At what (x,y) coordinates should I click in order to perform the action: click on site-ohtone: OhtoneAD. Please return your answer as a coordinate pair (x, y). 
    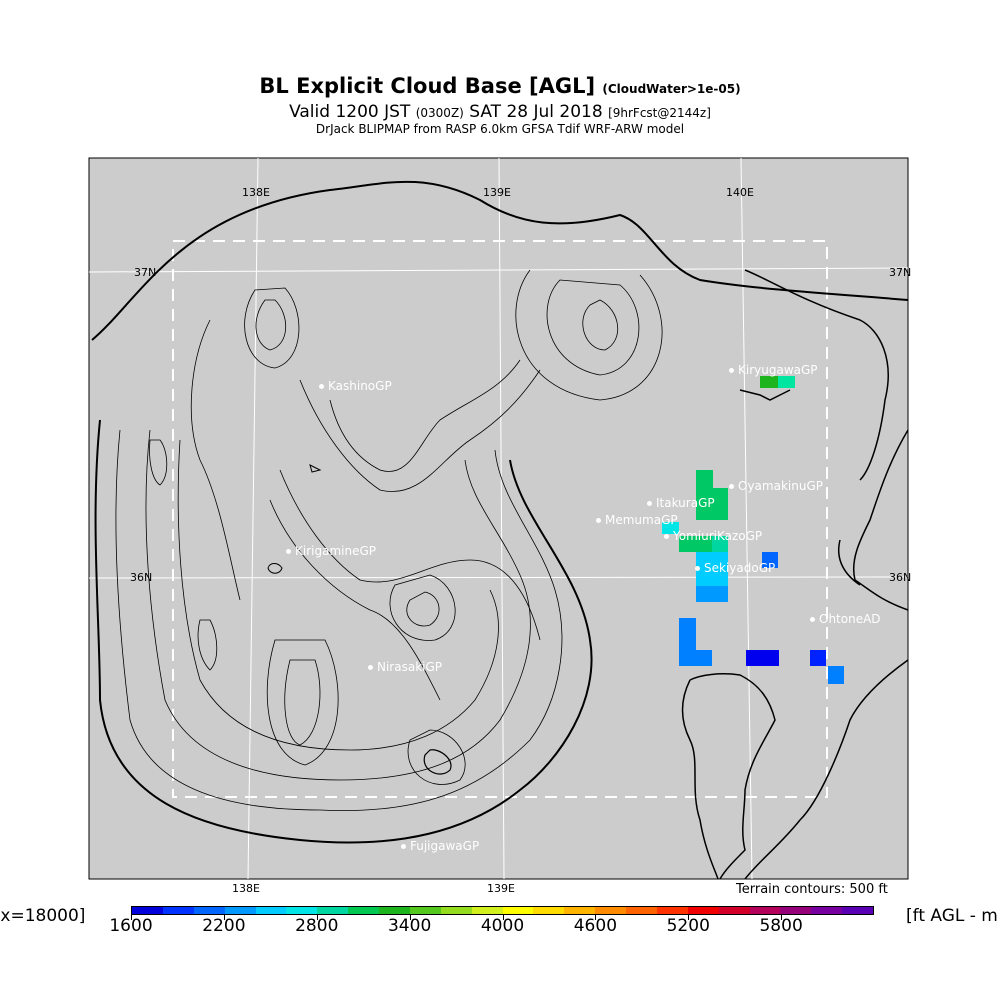
    Looking at the image, I should click on (845, 619).